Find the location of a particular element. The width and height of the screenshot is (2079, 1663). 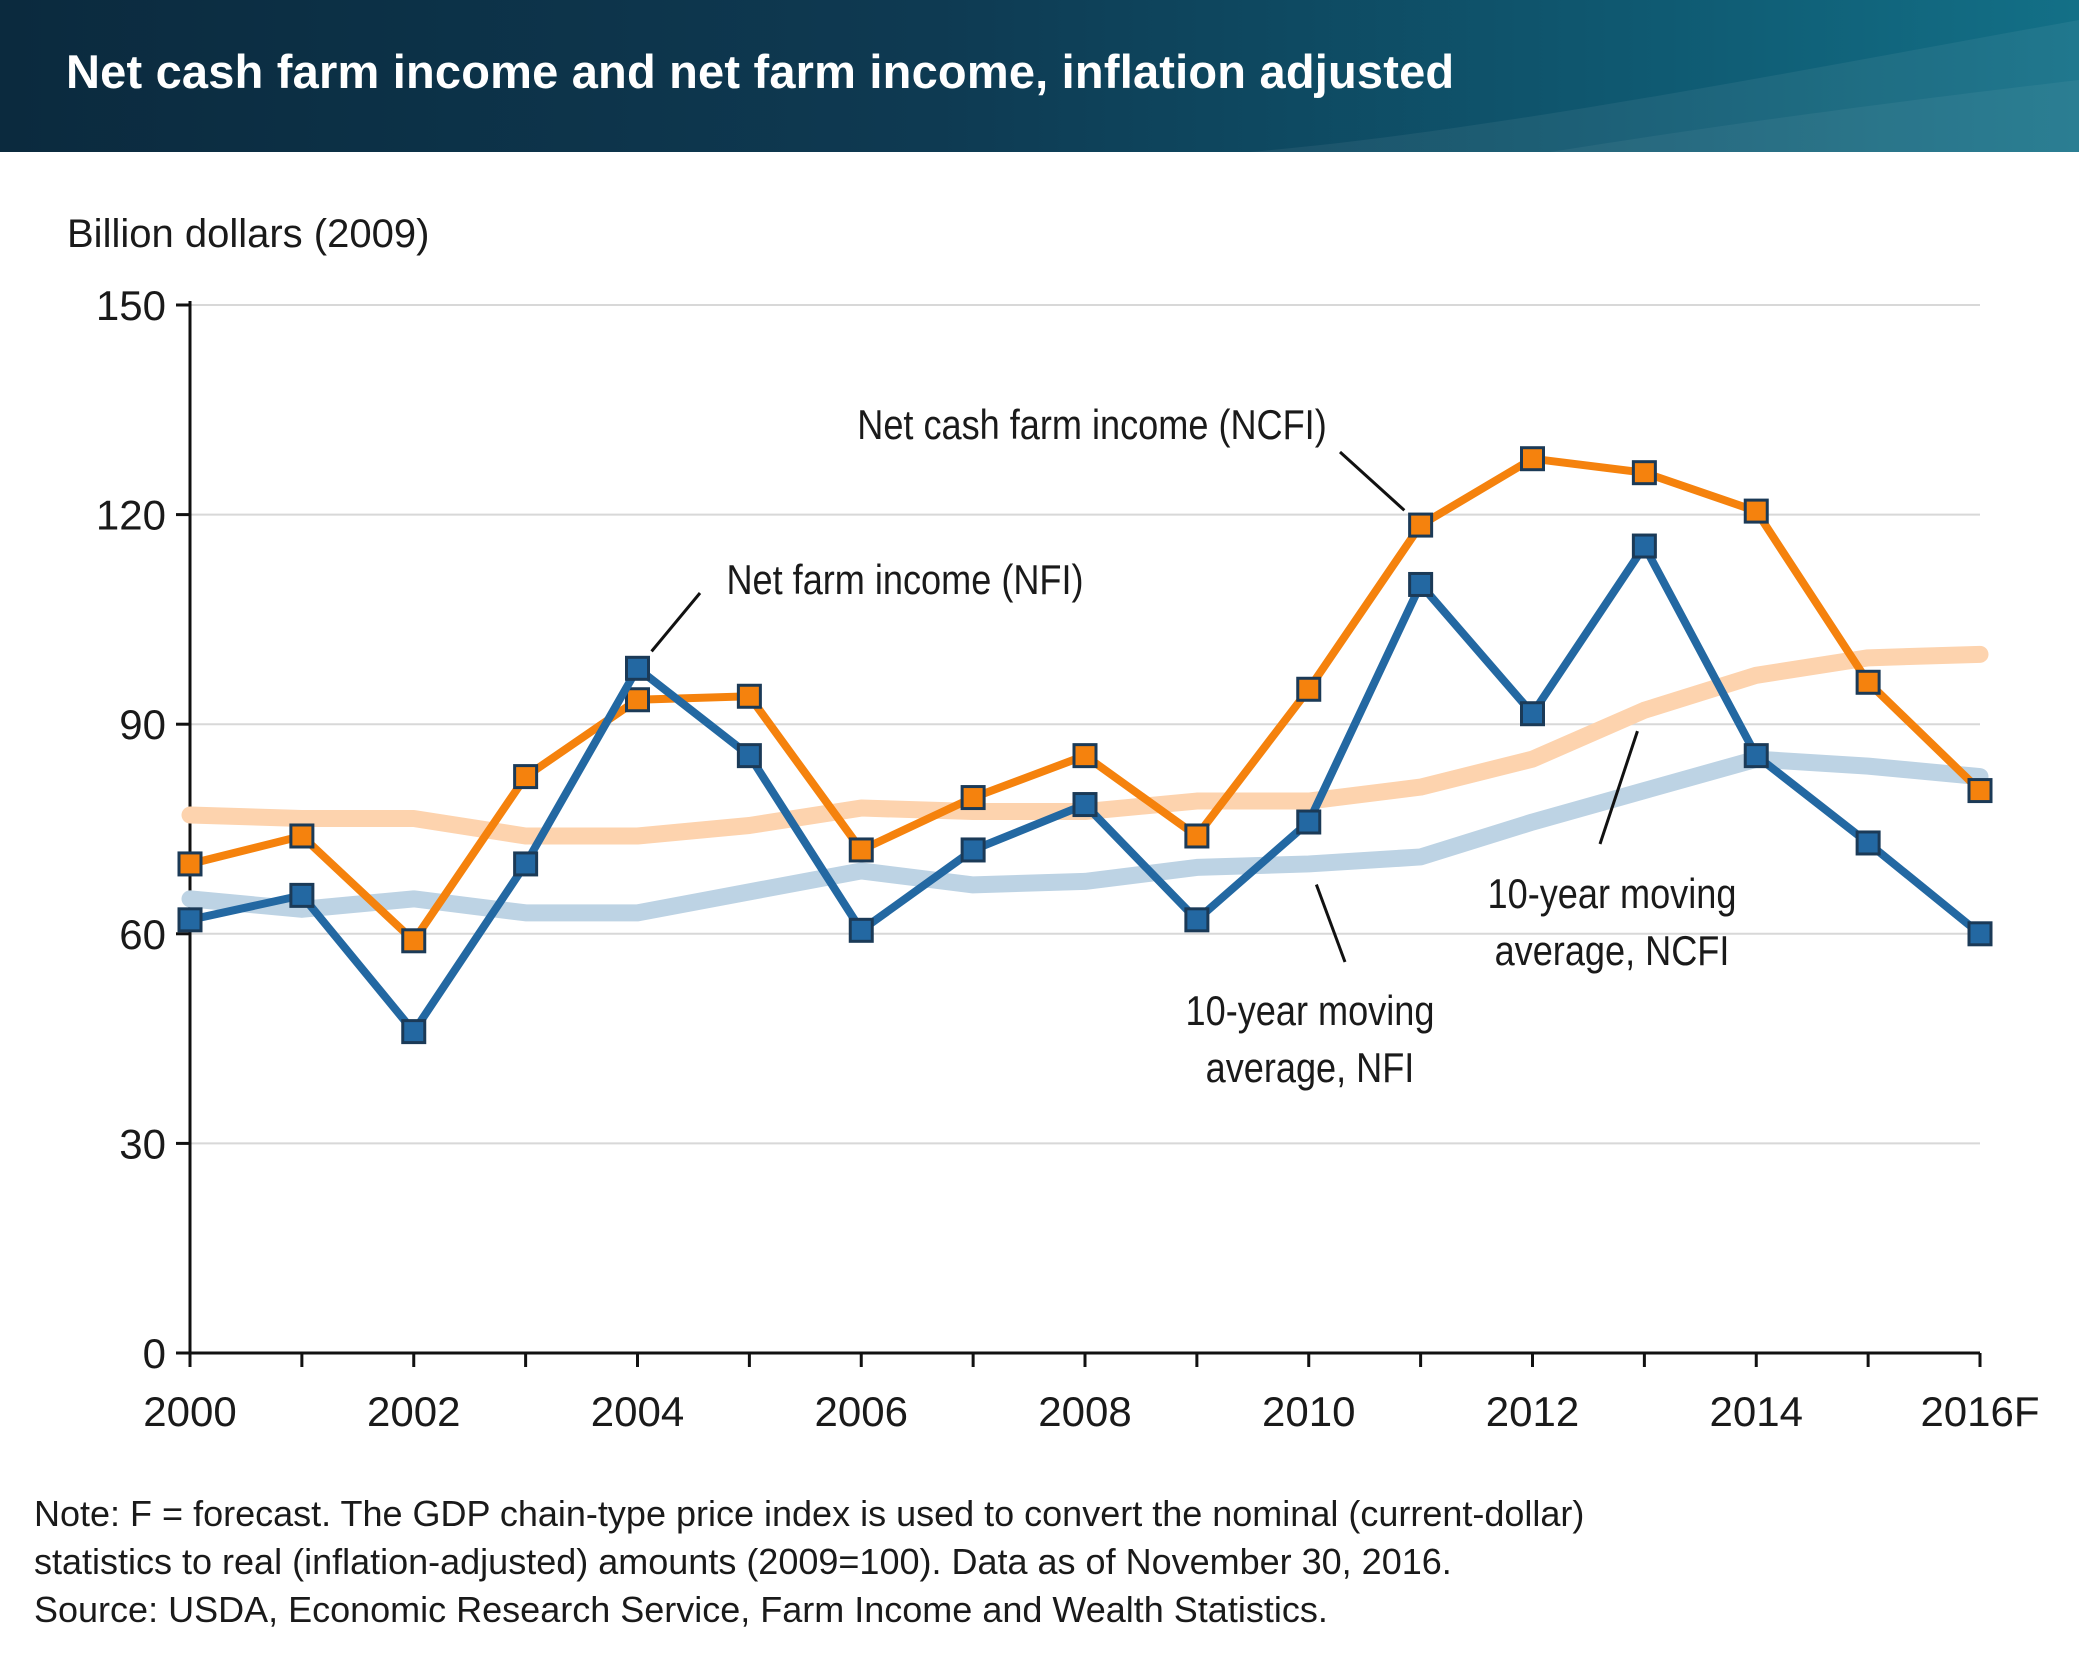

banner-decoration is located at coordinates (1664, 86).